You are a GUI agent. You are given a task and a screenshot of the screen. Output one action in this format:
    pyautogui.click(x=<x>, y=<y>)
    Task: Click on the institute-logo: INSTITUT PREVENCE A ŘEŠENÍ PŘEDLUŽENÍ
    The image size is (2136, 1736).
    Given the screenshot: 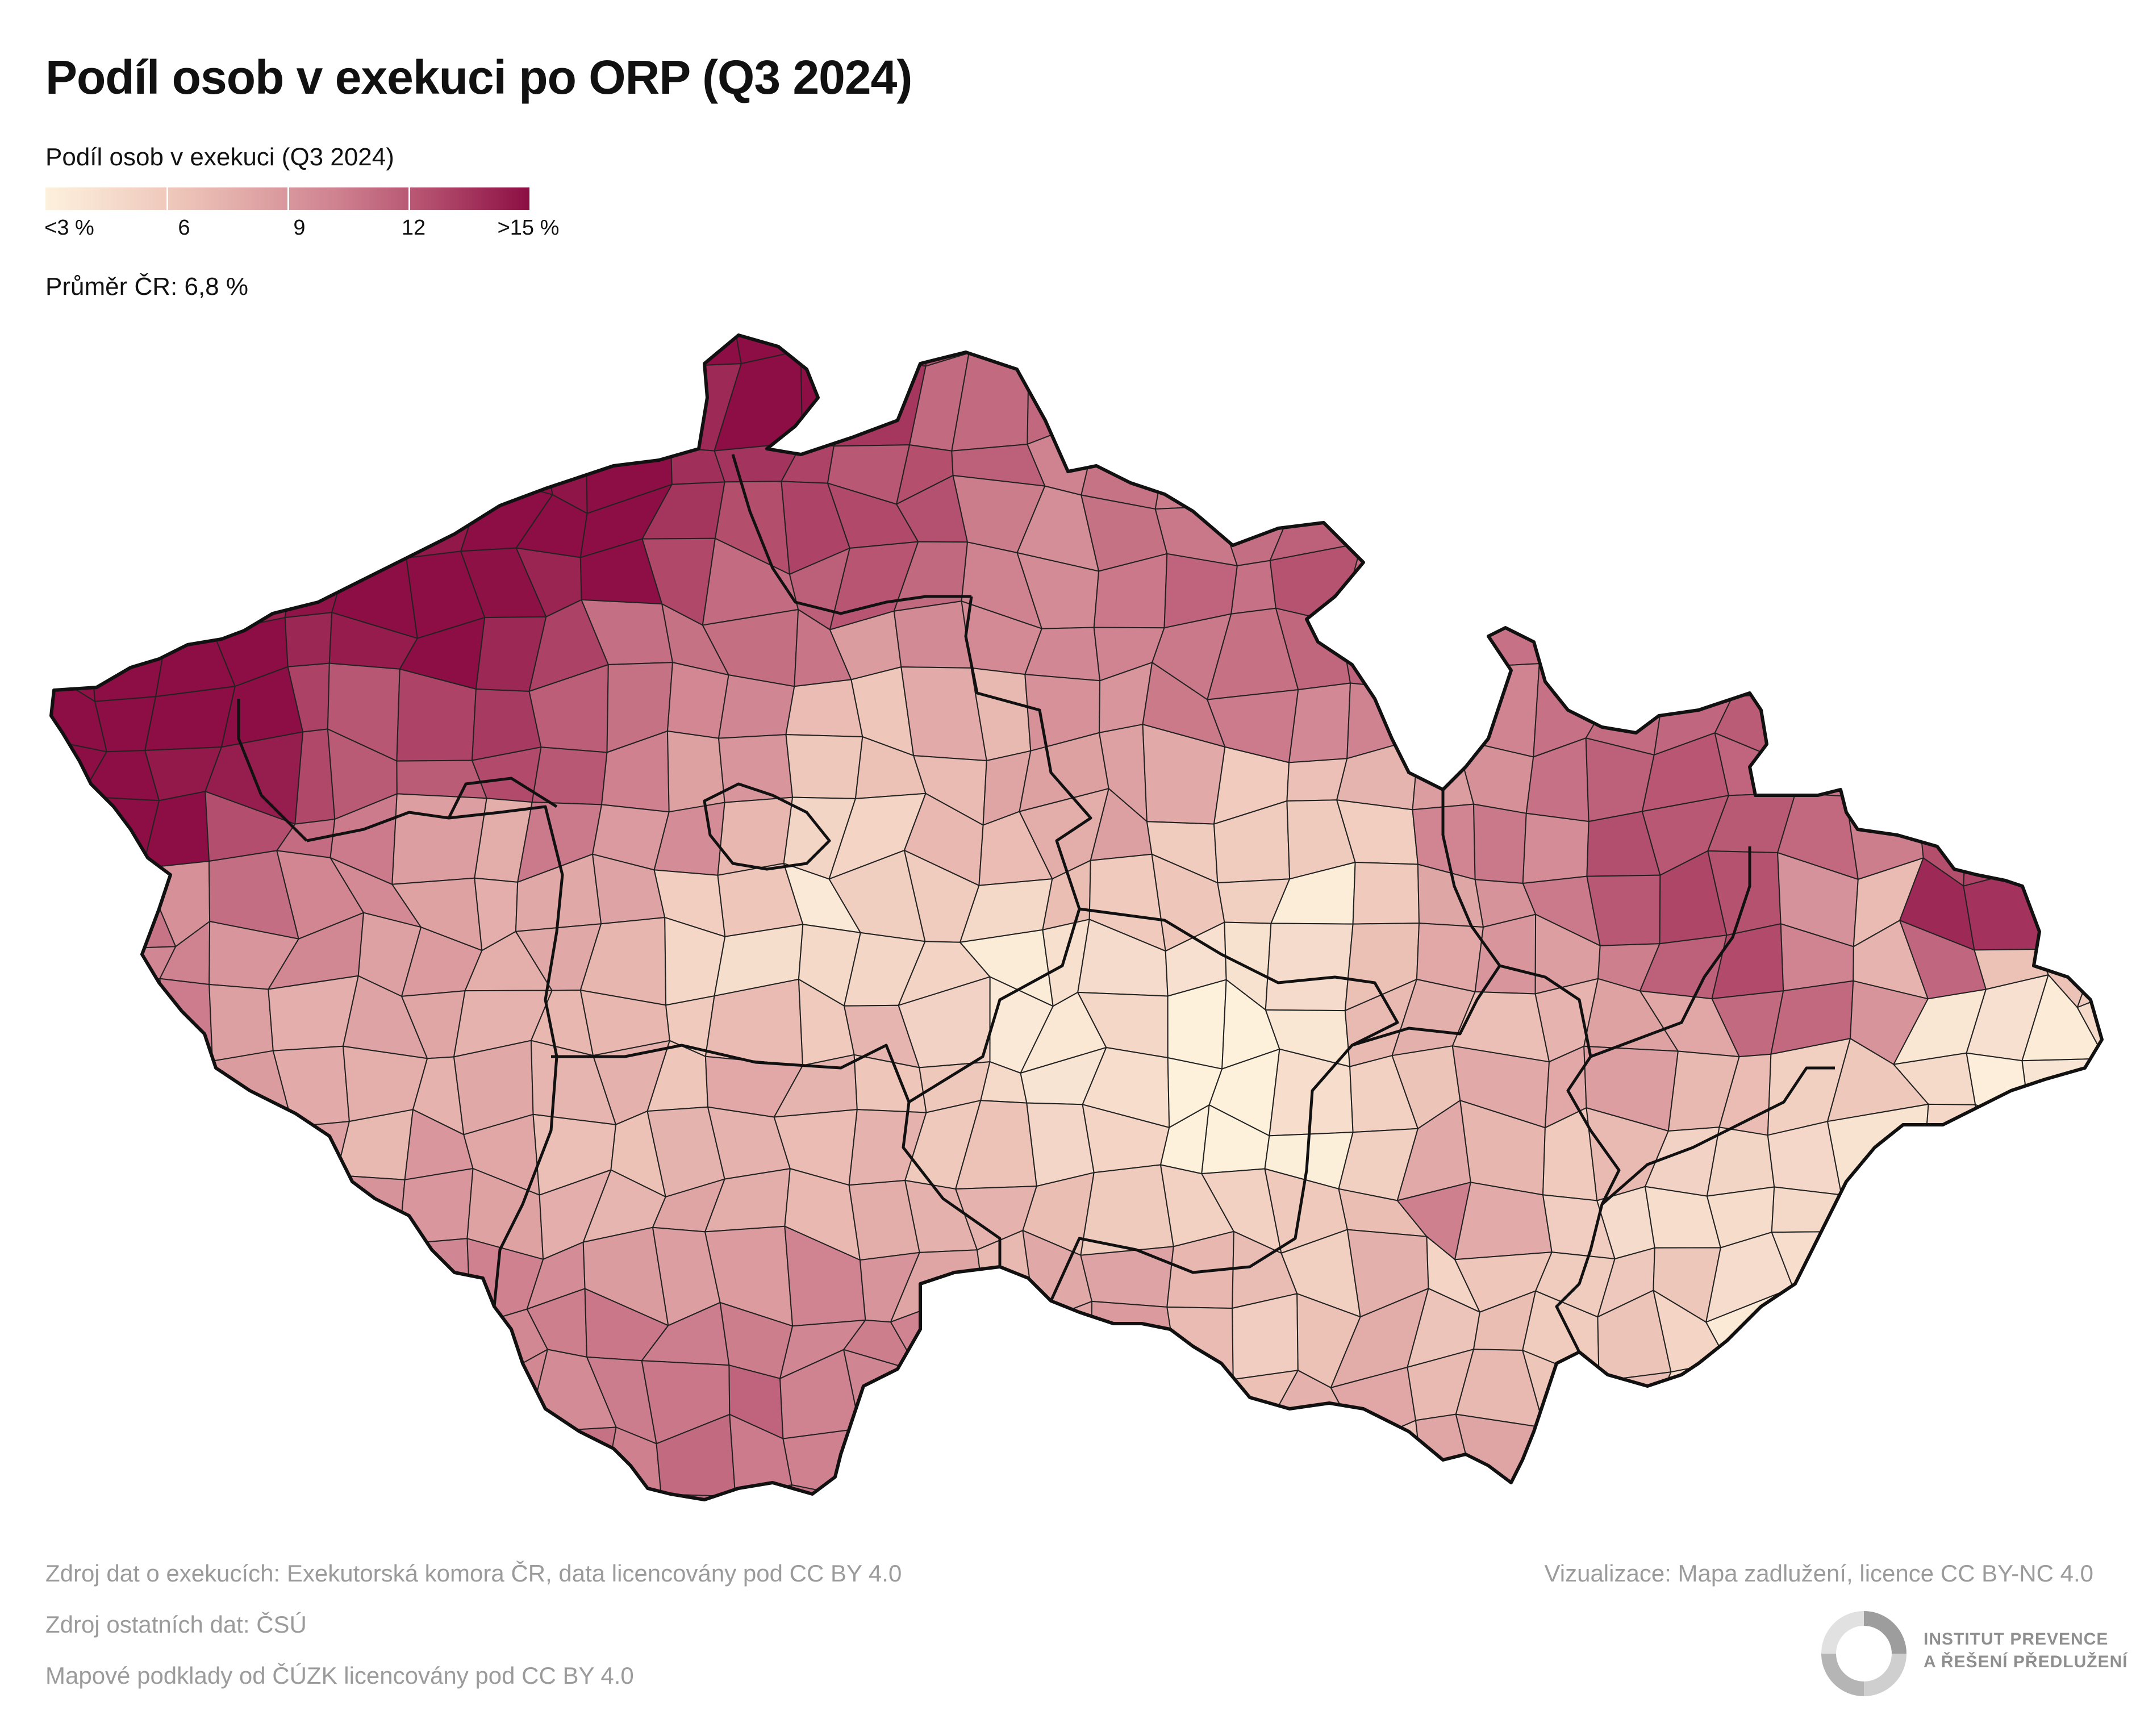 What is the action you would take?
    pyautogui.click(x=1978, y=1653)
    